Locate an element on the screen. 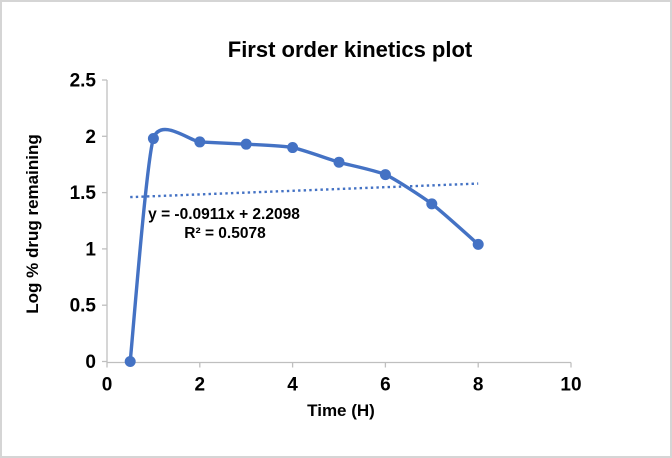 Image resolution: width=672 pixels, height=458 pixels. x-tick-label: 6 is located at coordinates (385, 385).